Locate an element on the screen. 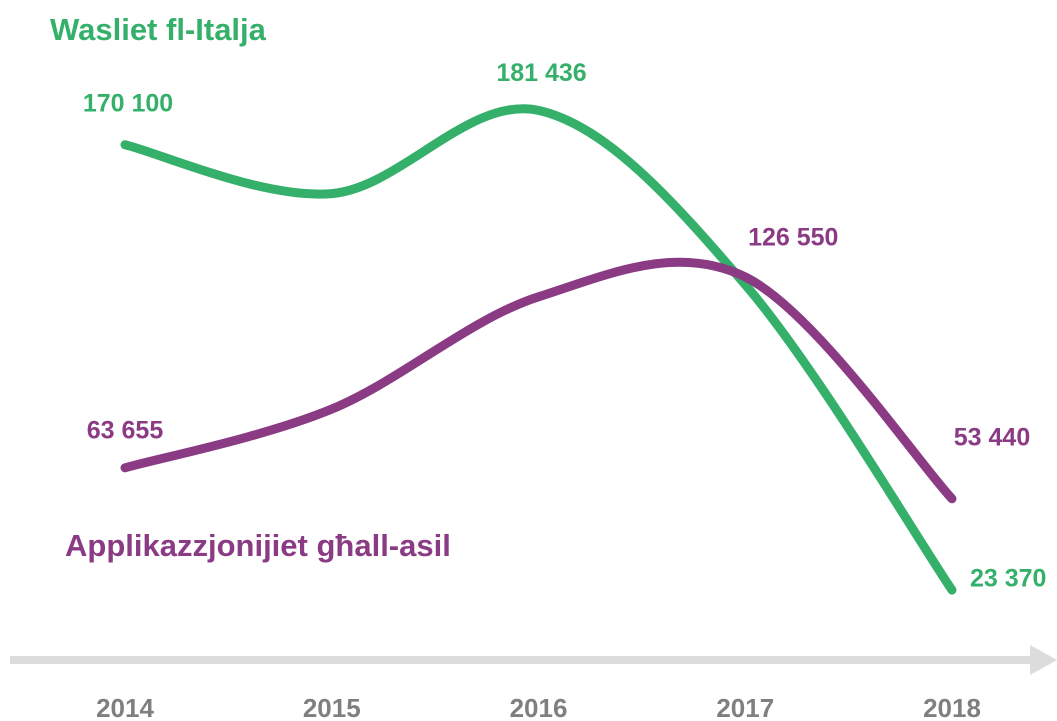  x-tick-label: 2015 is located at coordinates (332, 707).